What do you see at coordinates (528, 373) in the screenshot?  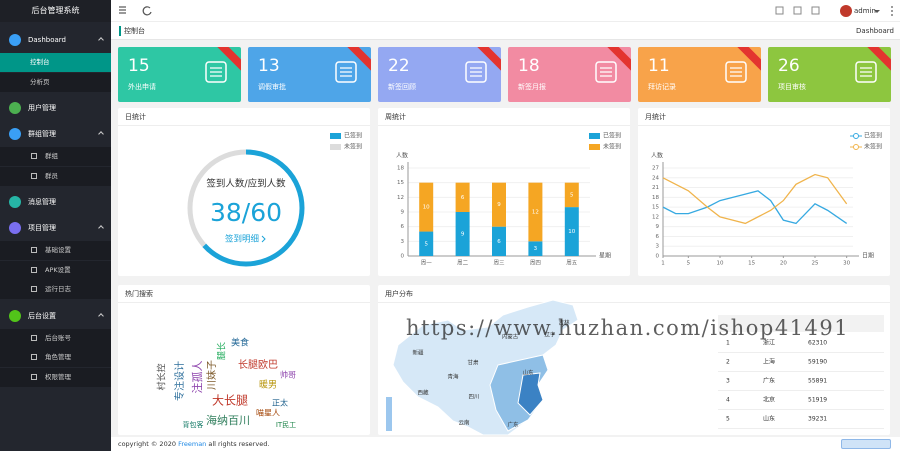 I see `map-region-label: 山东` at bounding box center [528, 373].